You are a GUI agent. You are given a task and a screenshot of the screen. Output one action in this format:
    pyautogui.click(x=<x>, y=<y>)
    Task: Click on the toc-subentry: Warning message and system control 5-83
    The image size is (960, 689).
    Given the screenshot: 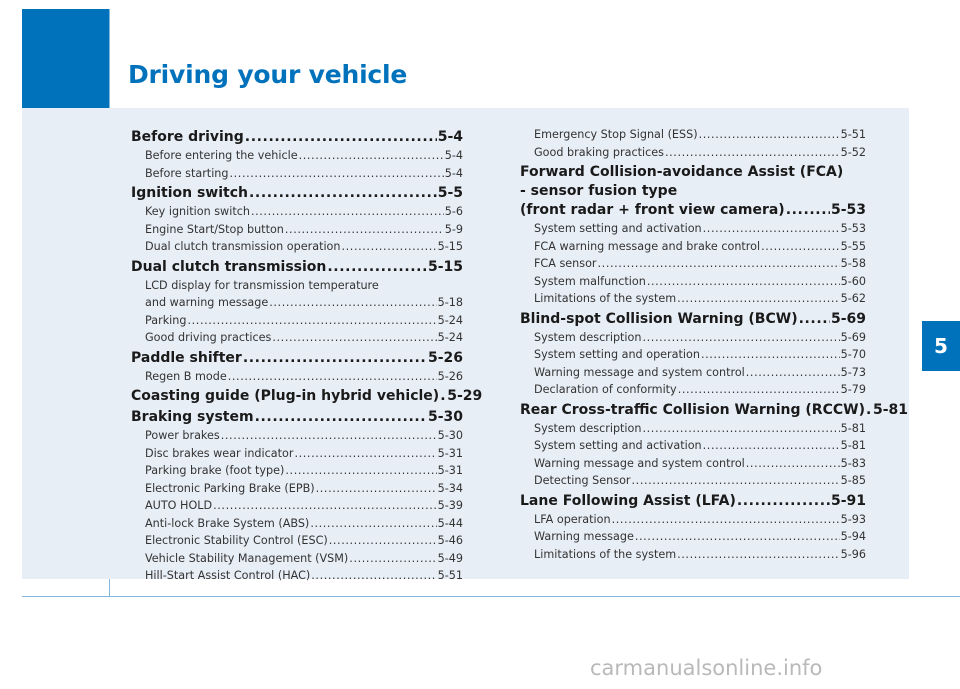 What is the action you would take?
    pyautogui.click(x=693, y=464)
    